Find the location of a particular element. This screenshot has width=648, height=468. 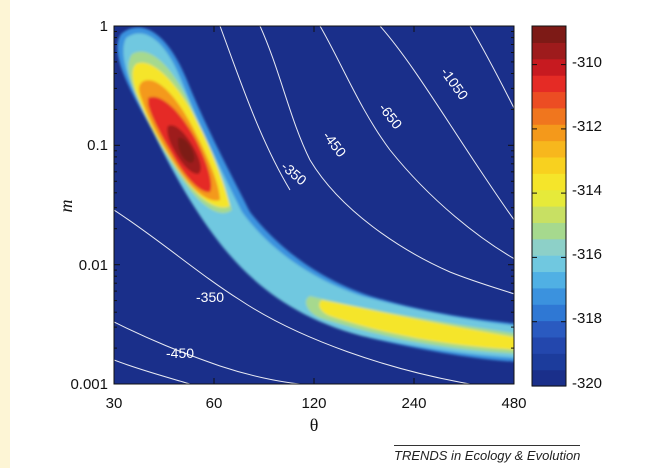

colorbar-frame is located at coordinates (549, 206).